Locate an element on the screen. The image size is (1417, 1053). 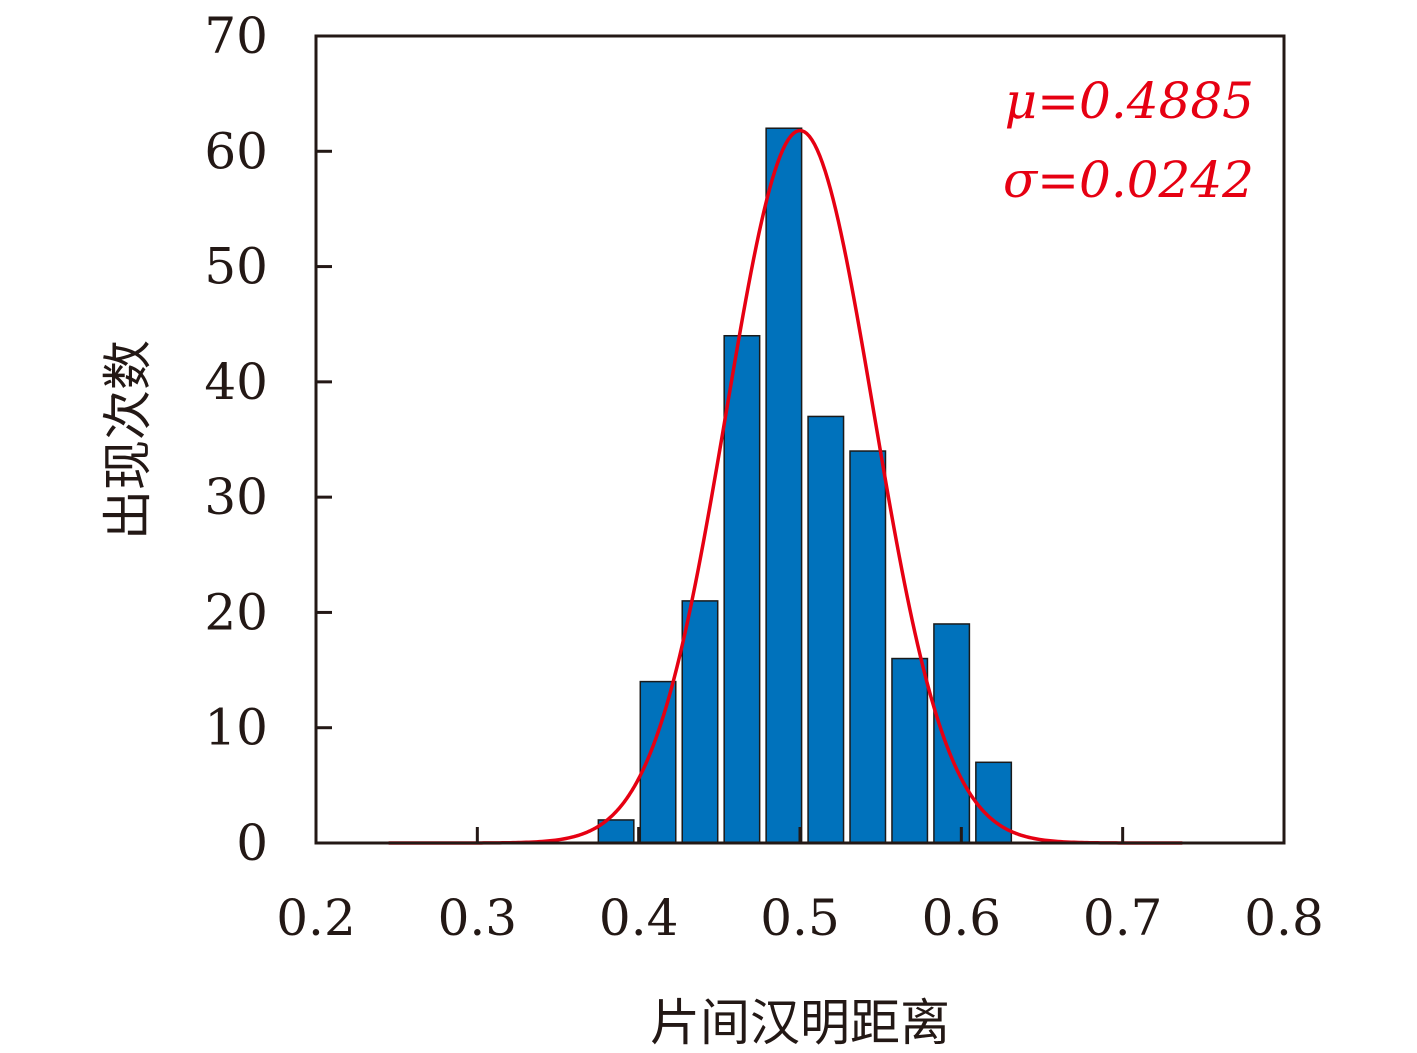
x-tick-label: 0.4 is located at coordinates (639, 918).